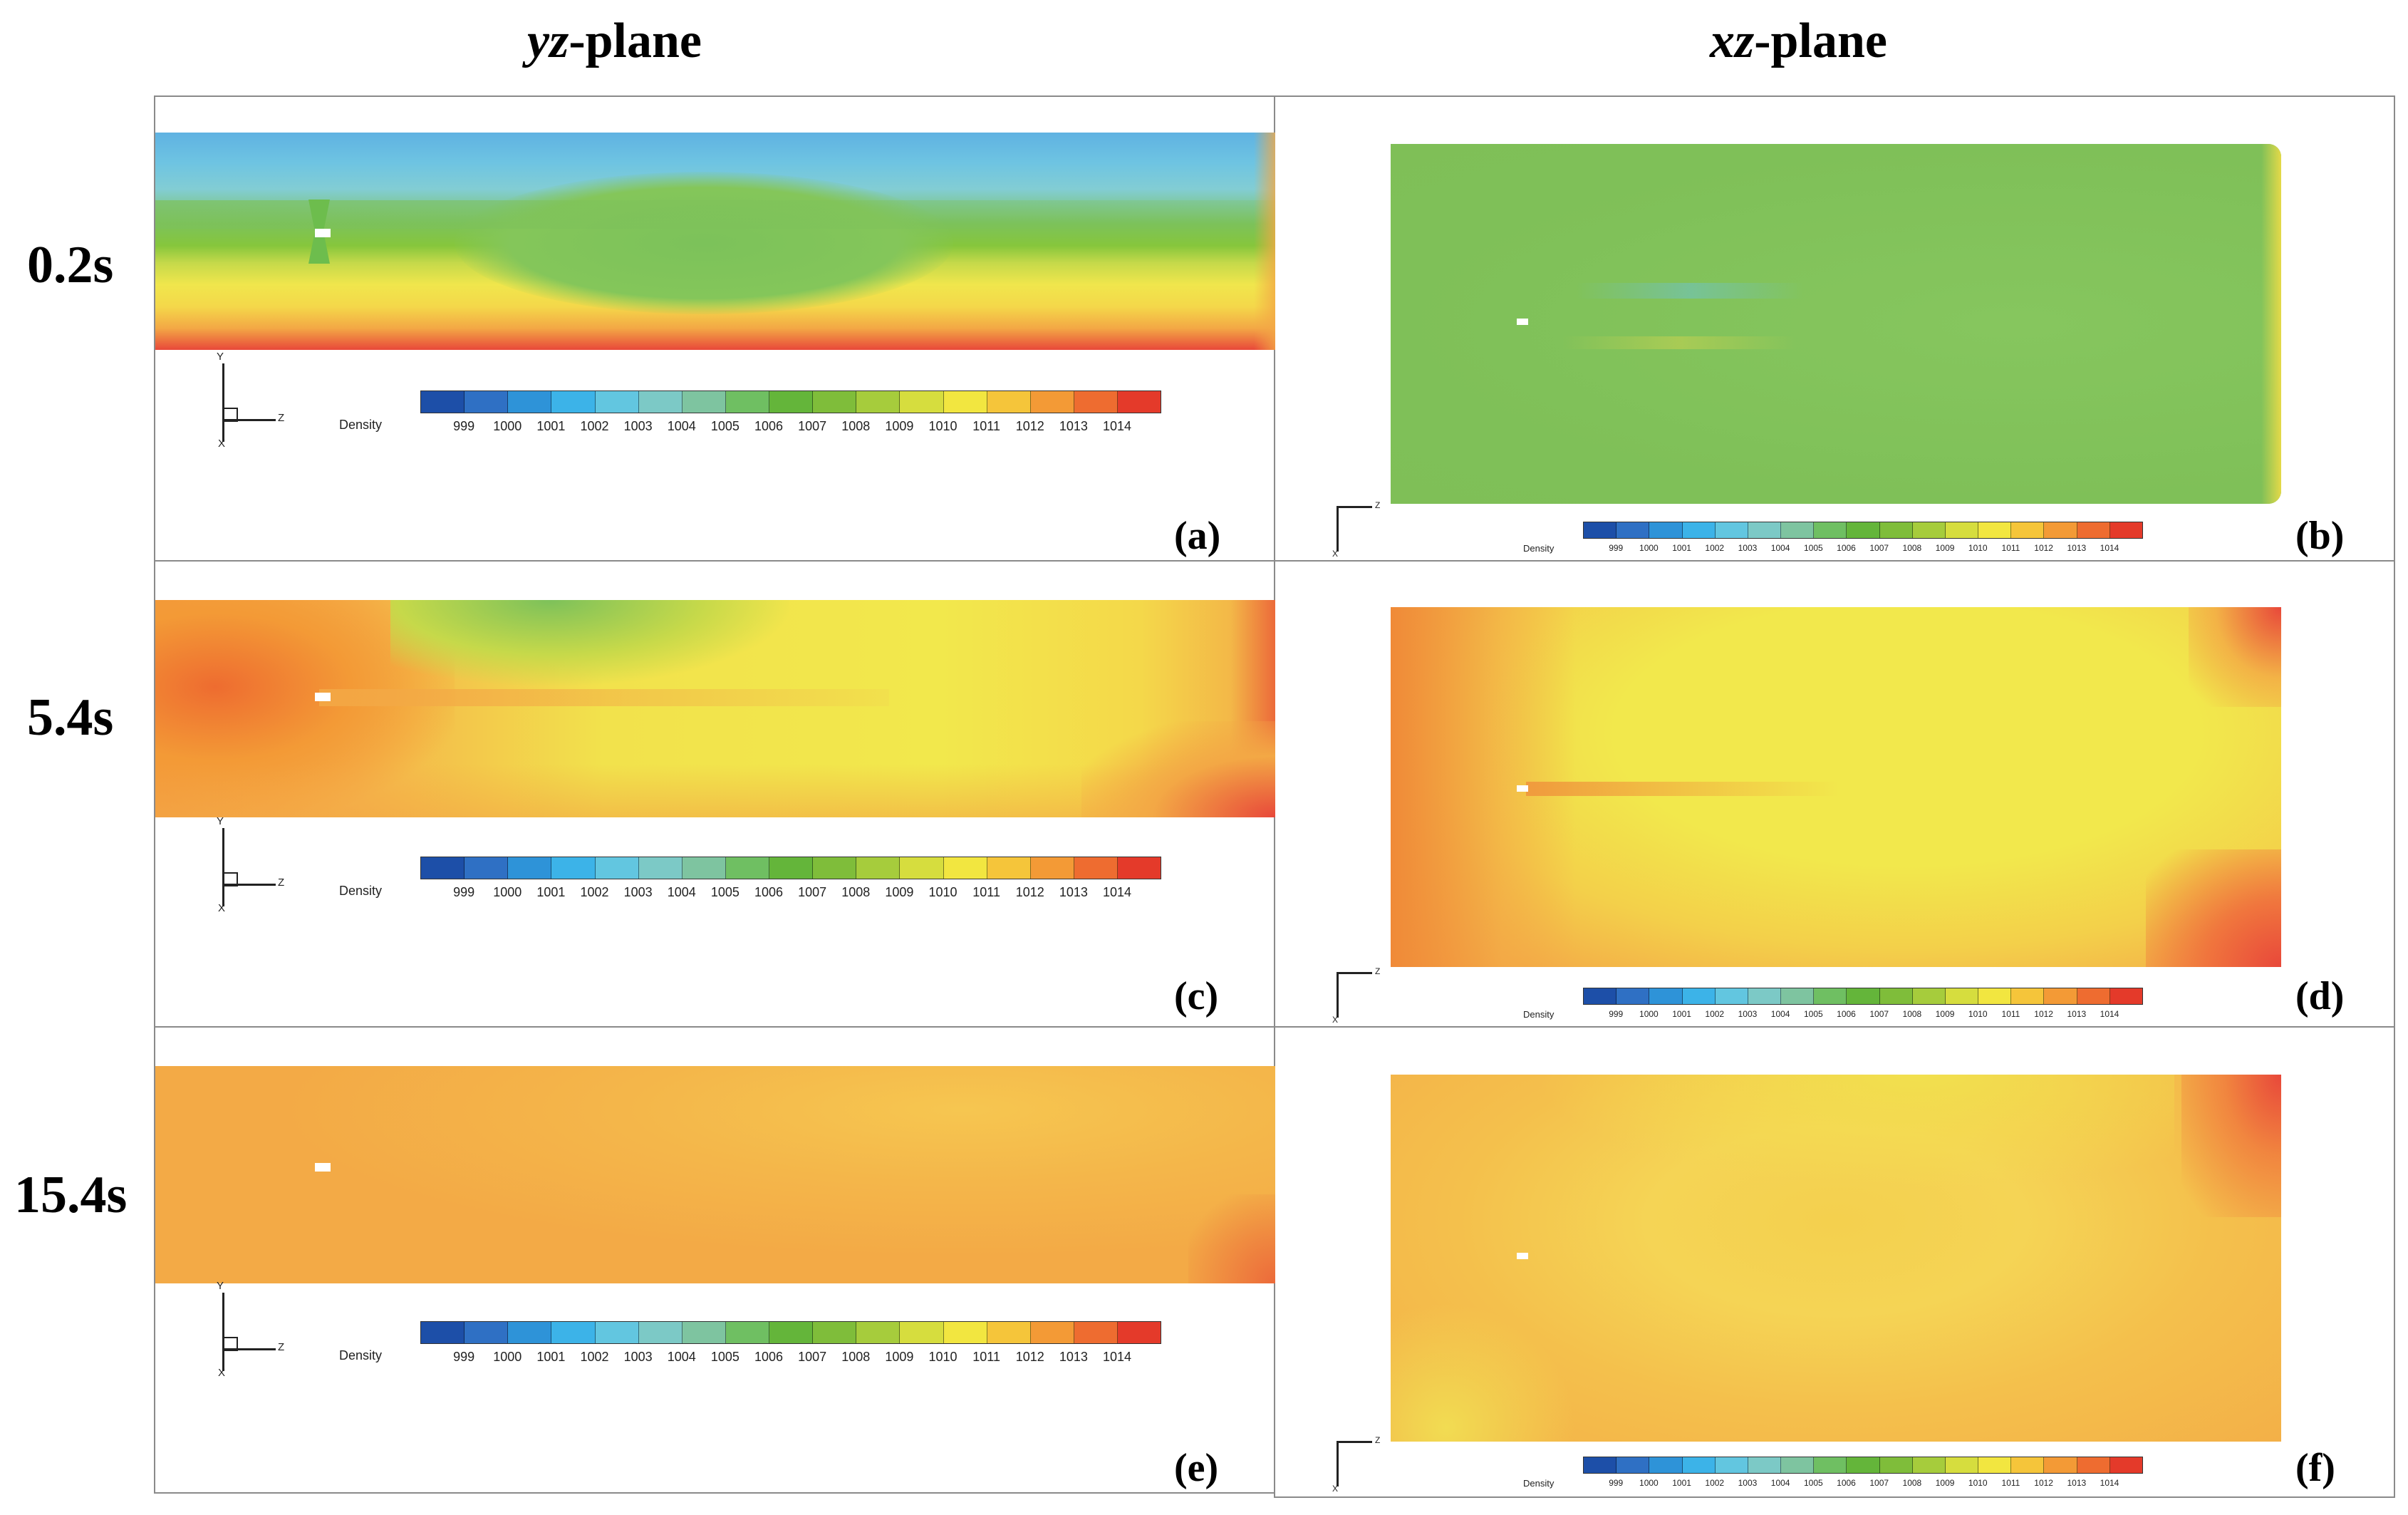 The image size is (2408, 1515). What do you see at coordinates (1539, 1484) in the screenshot?
I see `colorbar-label-f: Density` at bounding box center [1539, 1484].